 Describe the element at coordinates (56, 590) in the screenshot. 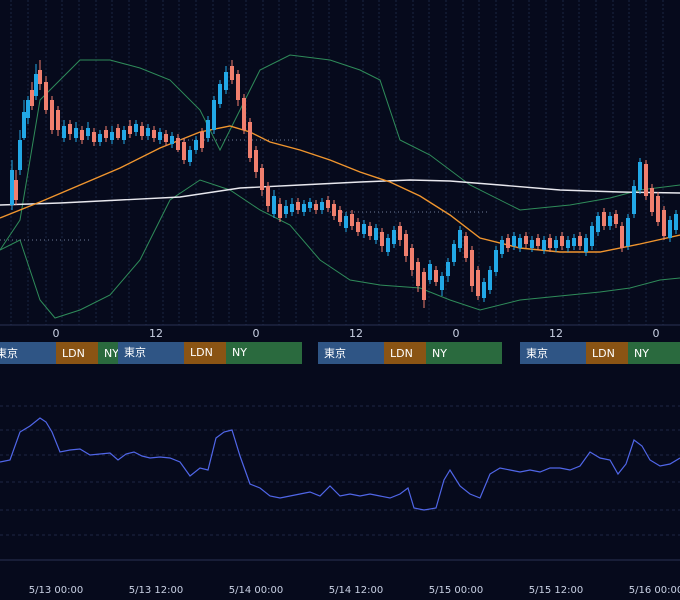

I see `date-tick-label: 5/13 00:00` at that location.